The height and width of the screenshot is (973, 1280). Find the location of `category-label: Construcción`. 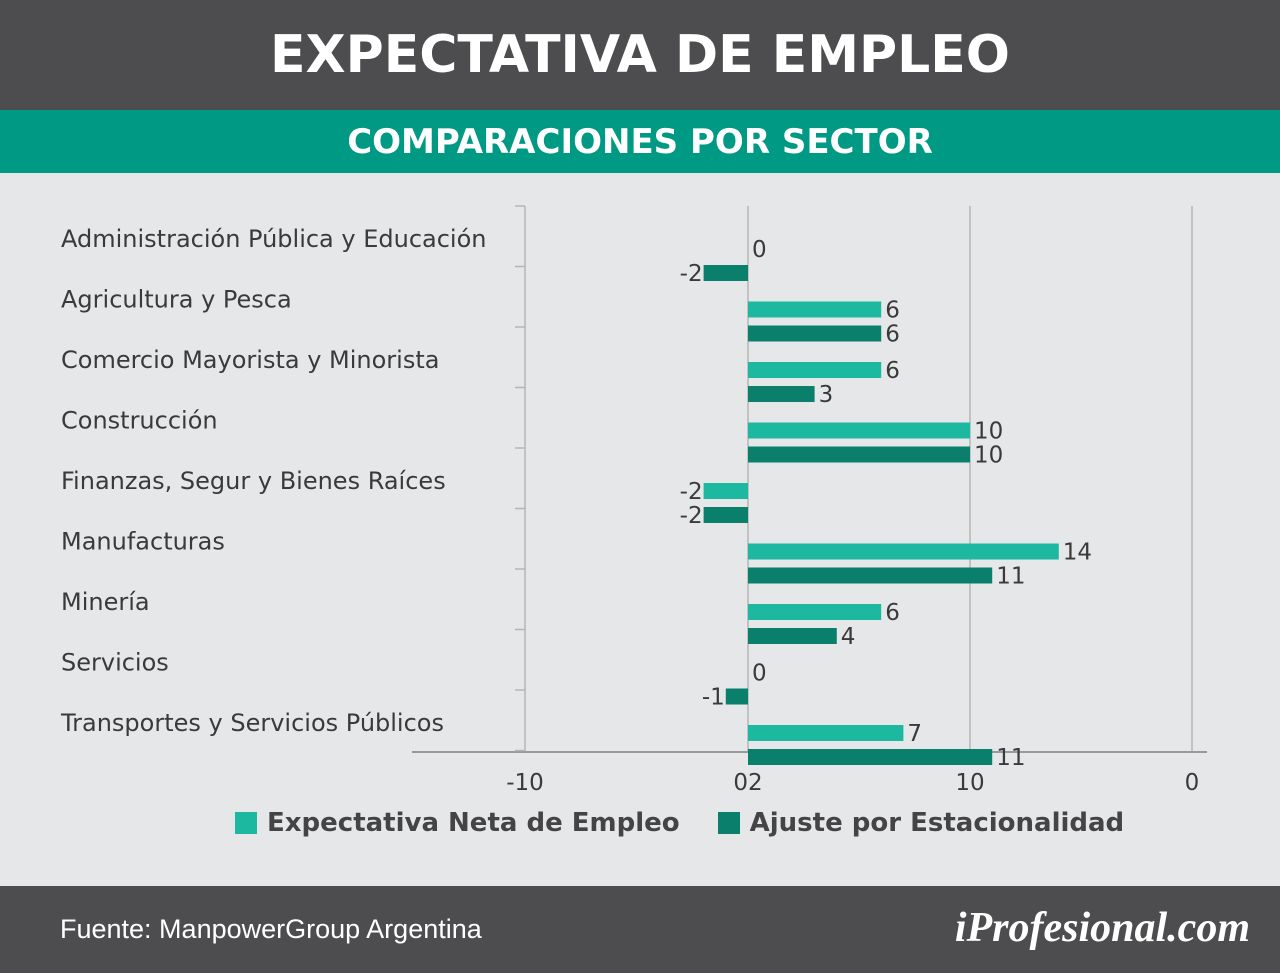

category-label: Construcción is located at coordinates (139, 421).